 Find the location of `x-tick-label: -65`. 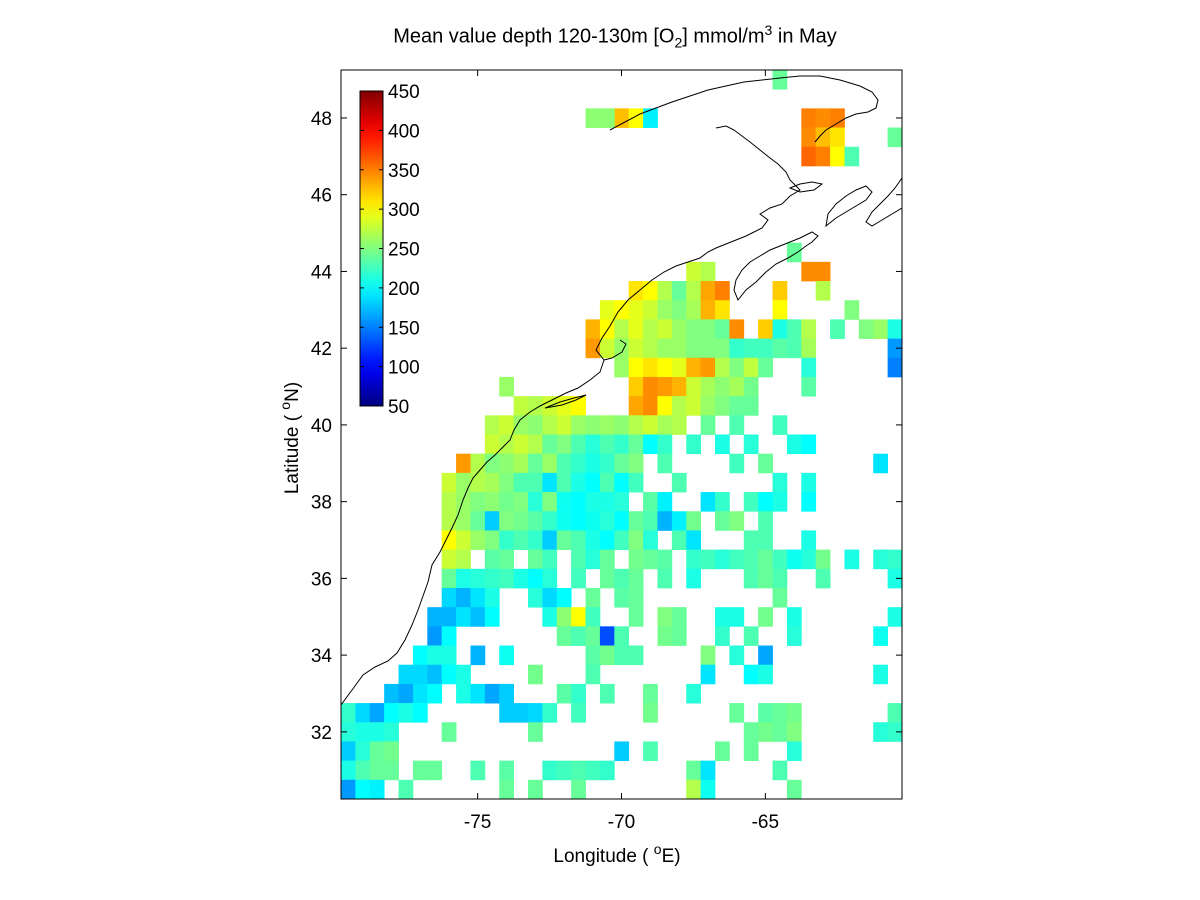

x-tick-label: -65 is located at coordinates (765, 822).